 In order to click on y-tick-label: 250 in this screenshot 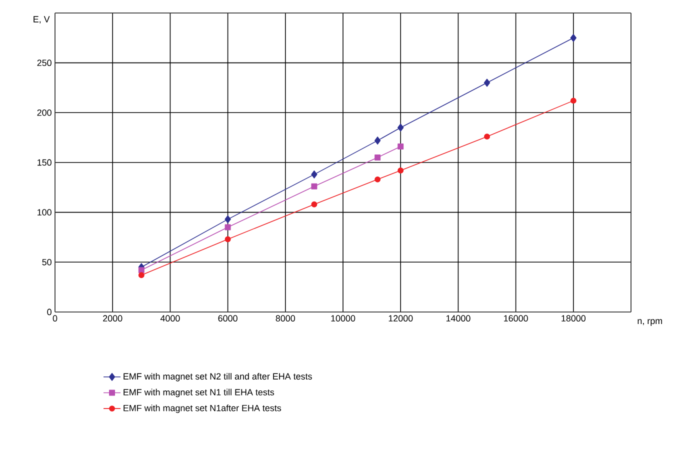, I will do `click(44, 63)`.